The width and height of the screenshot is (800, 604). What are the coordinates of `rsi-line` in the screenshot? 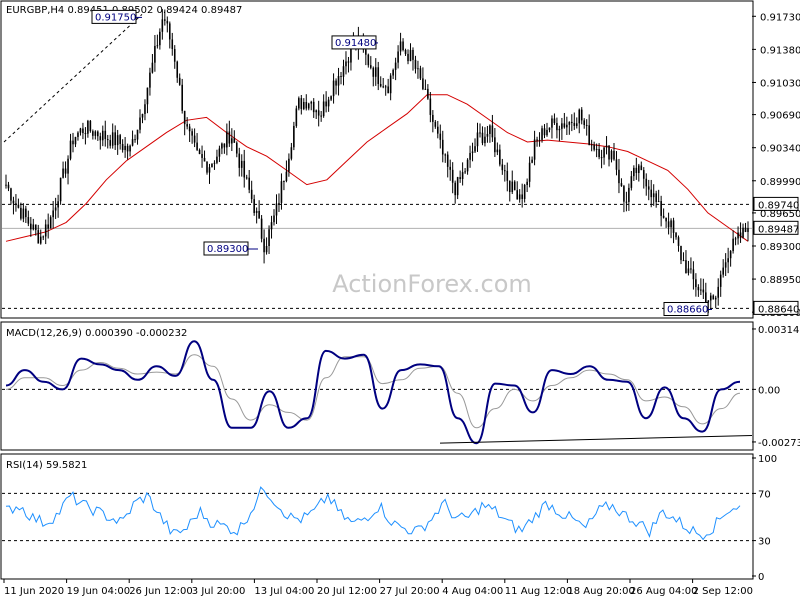 It's located at (373, 513).